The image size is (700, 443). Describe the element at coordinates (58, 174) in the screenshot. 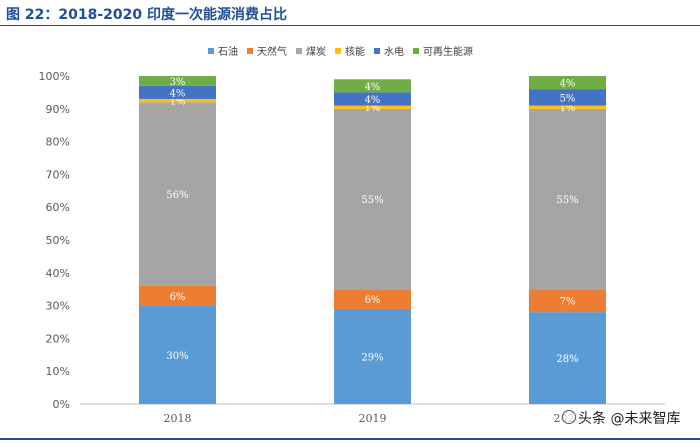

I see `y-tick-label: 70%` at that location.